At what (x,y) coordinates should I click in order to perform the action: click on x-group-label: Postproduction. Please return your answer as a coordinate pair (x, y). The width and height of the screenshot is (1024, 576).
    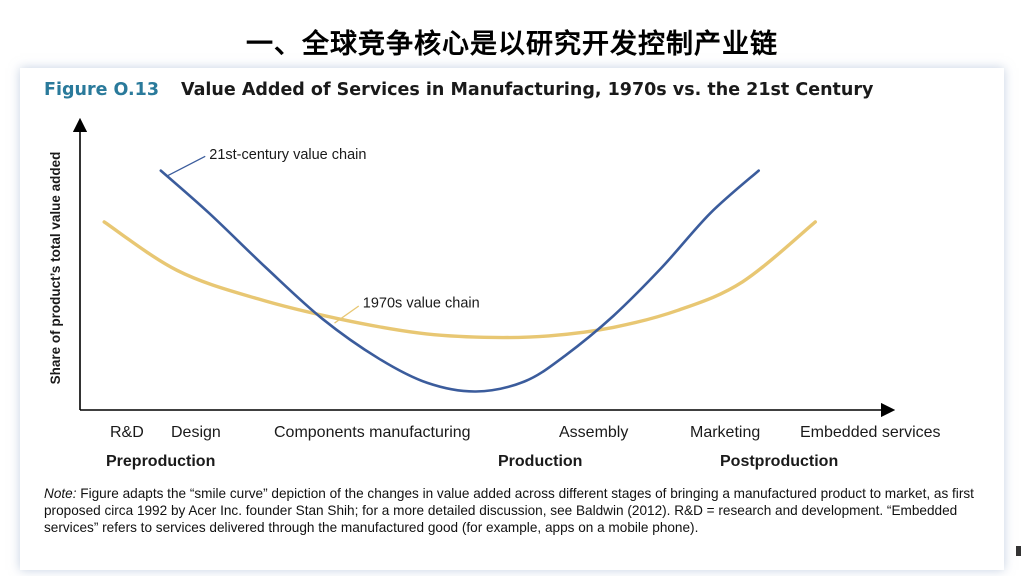
    Looking at the image, I should click on (779, 461).